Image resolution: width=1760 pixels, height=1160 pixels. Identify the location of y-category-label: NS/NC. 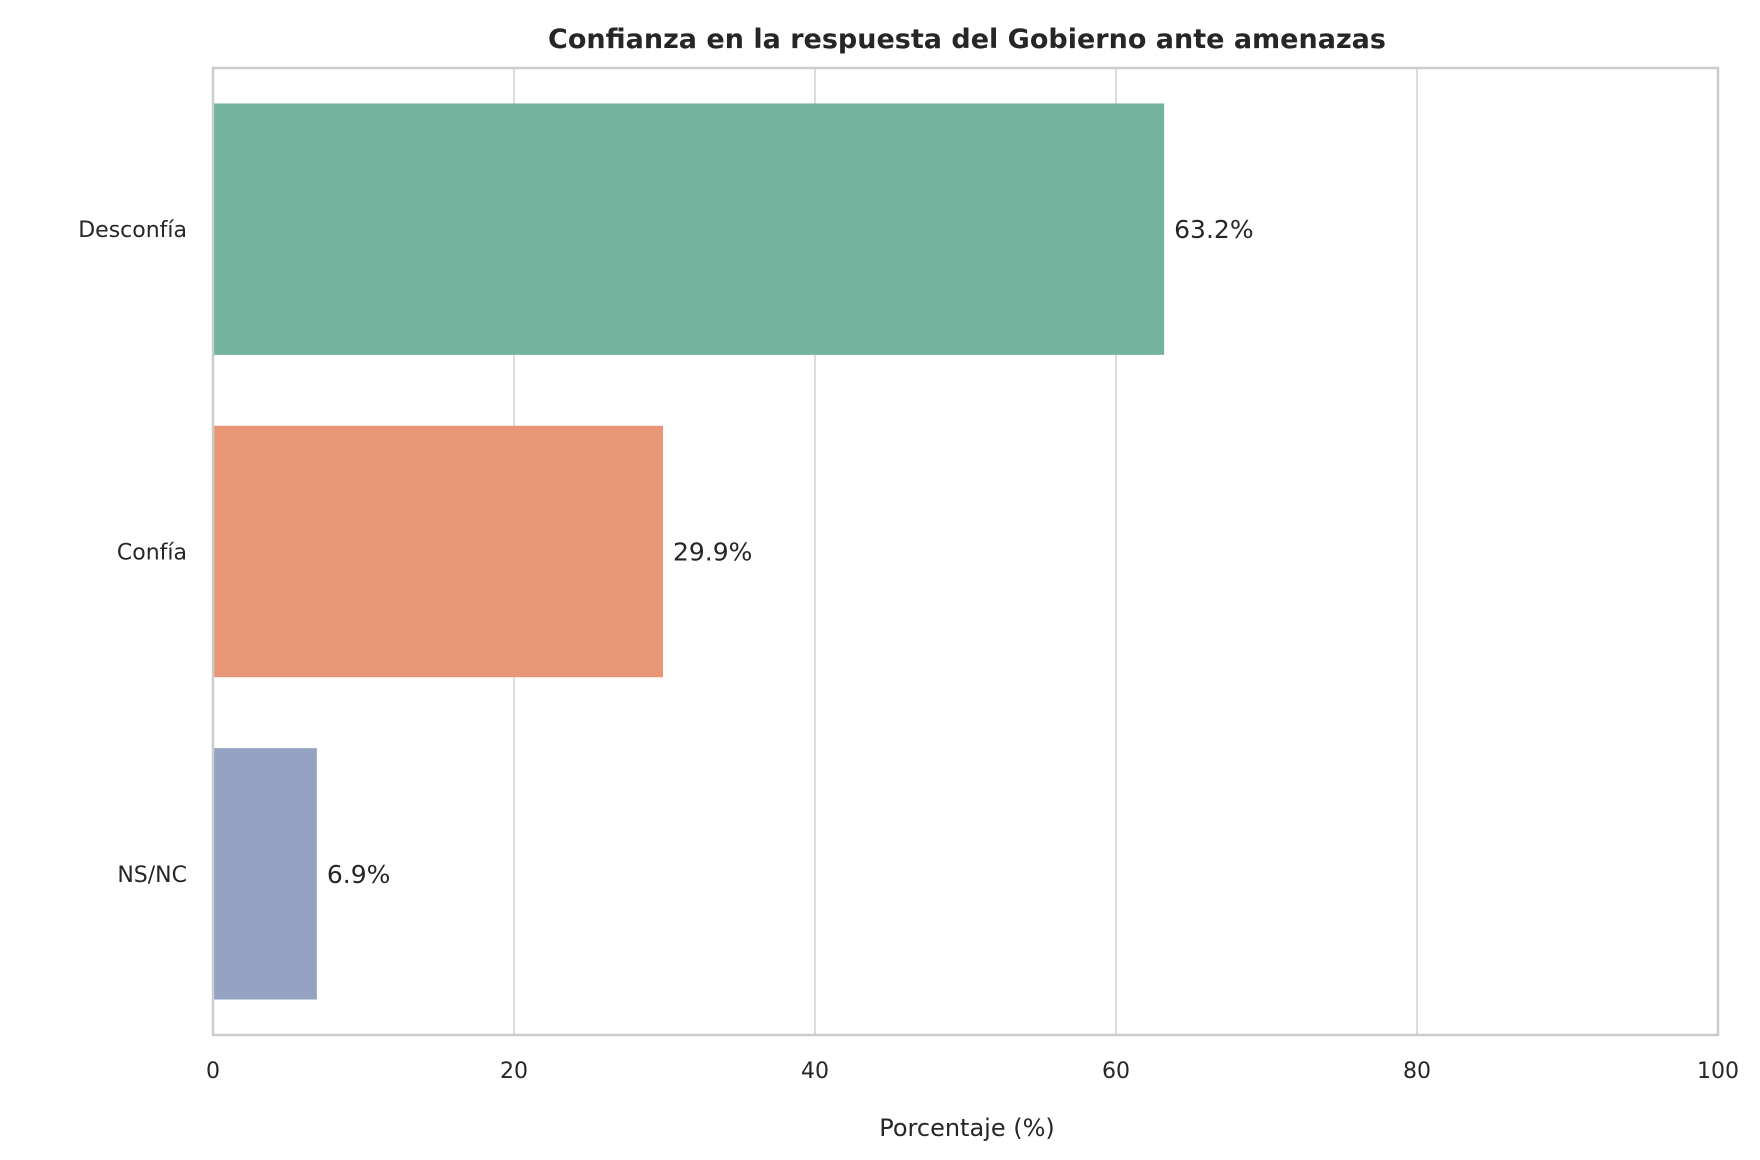
(152, 875).